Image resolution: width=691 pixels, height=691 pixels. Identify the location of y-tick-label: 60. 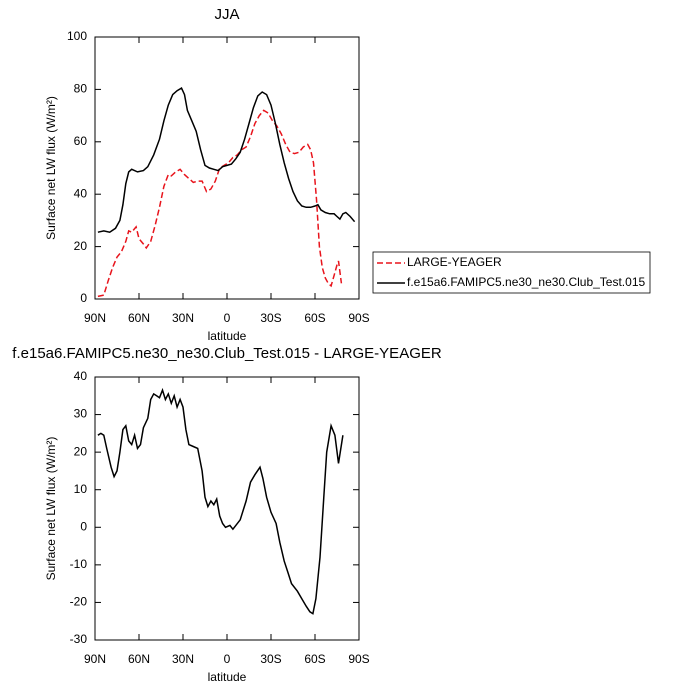
(81, 141).